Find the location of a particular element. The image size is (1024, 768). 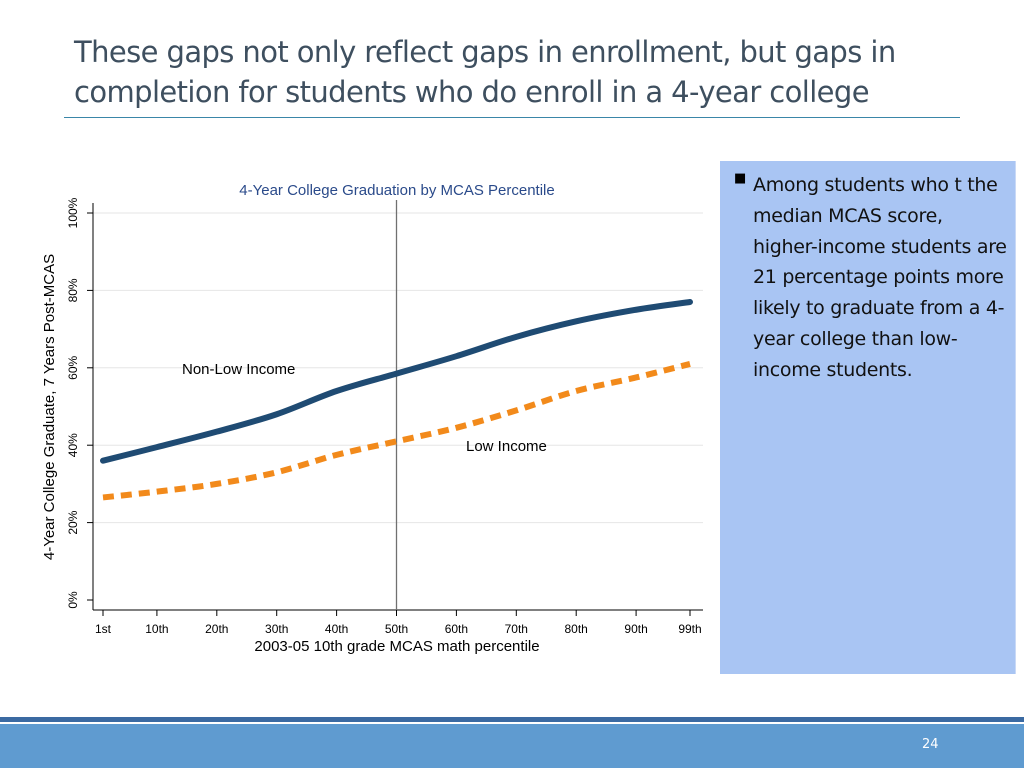

footer-bar is located at coordinates (512, 746).